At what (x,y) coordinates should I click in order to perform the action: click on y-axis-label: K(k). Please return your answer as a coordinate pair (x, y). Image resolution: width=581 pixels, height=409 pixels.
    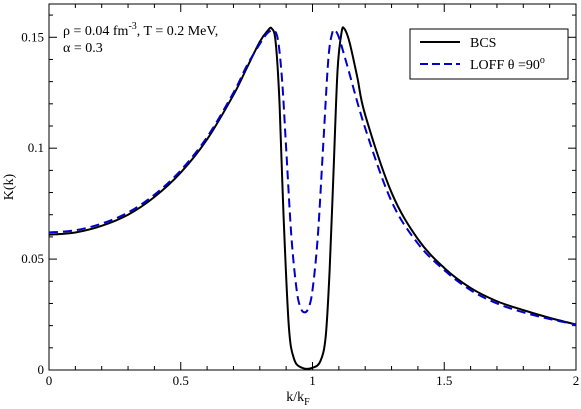
    Looking at the image, I should click on (9, 186).